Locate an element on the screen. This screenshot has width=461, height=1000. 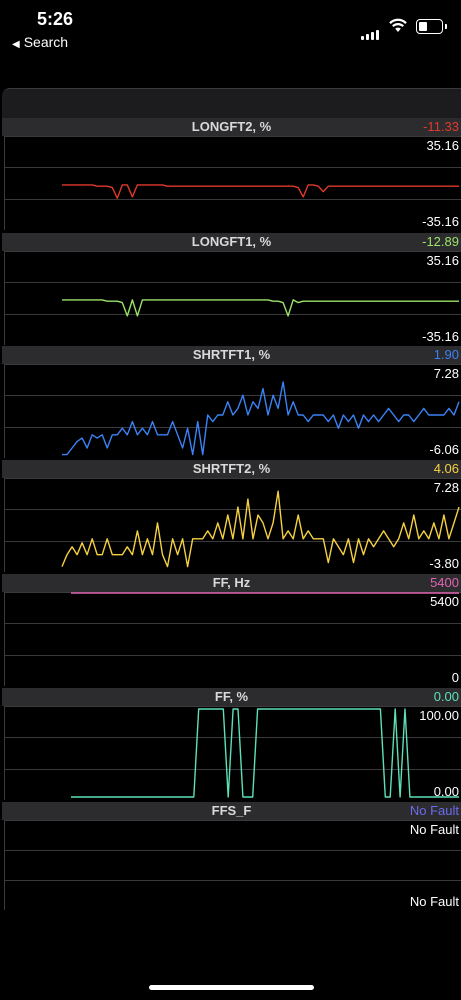
chart-title: LONGFT2, % is located at coordinates (231, 126).